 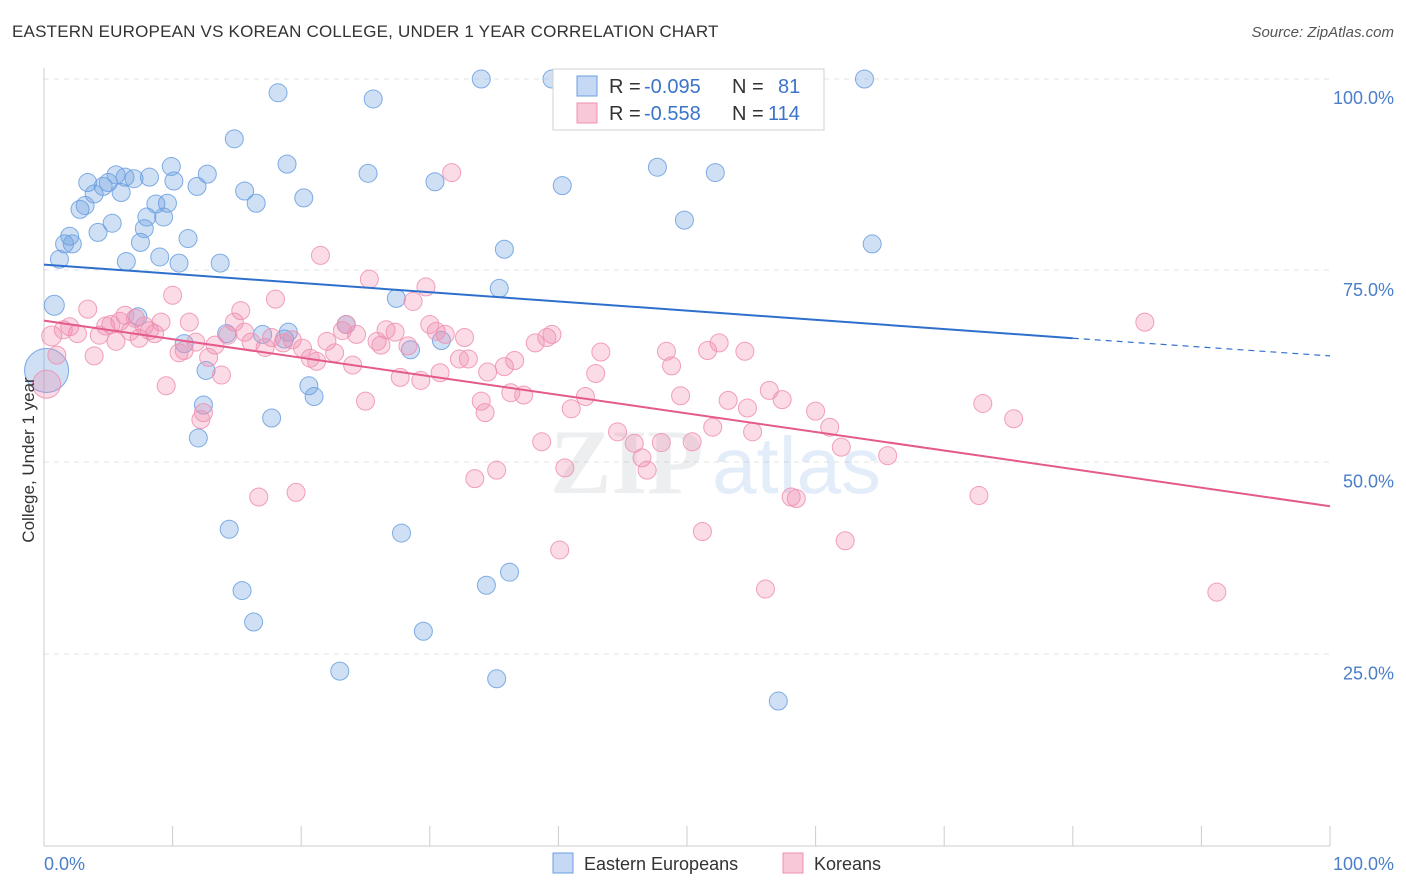 What do you see at coordinates (1363, 864) in the screenshot?
I see `x-tick-label-max: 100.0%` at bounding box center [1363, 864].